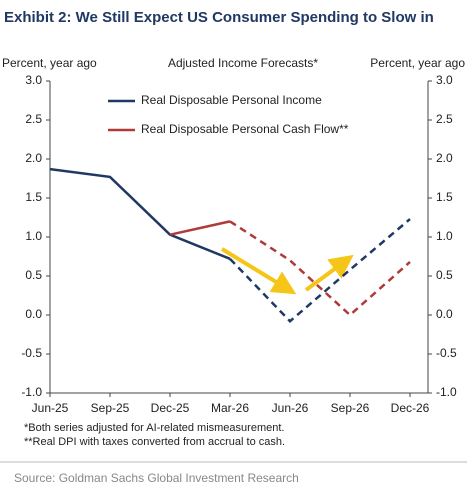 The height and width of the screenshot is (494, 467). I want to click on y-tick-label: 1.0, so click(33, 236).